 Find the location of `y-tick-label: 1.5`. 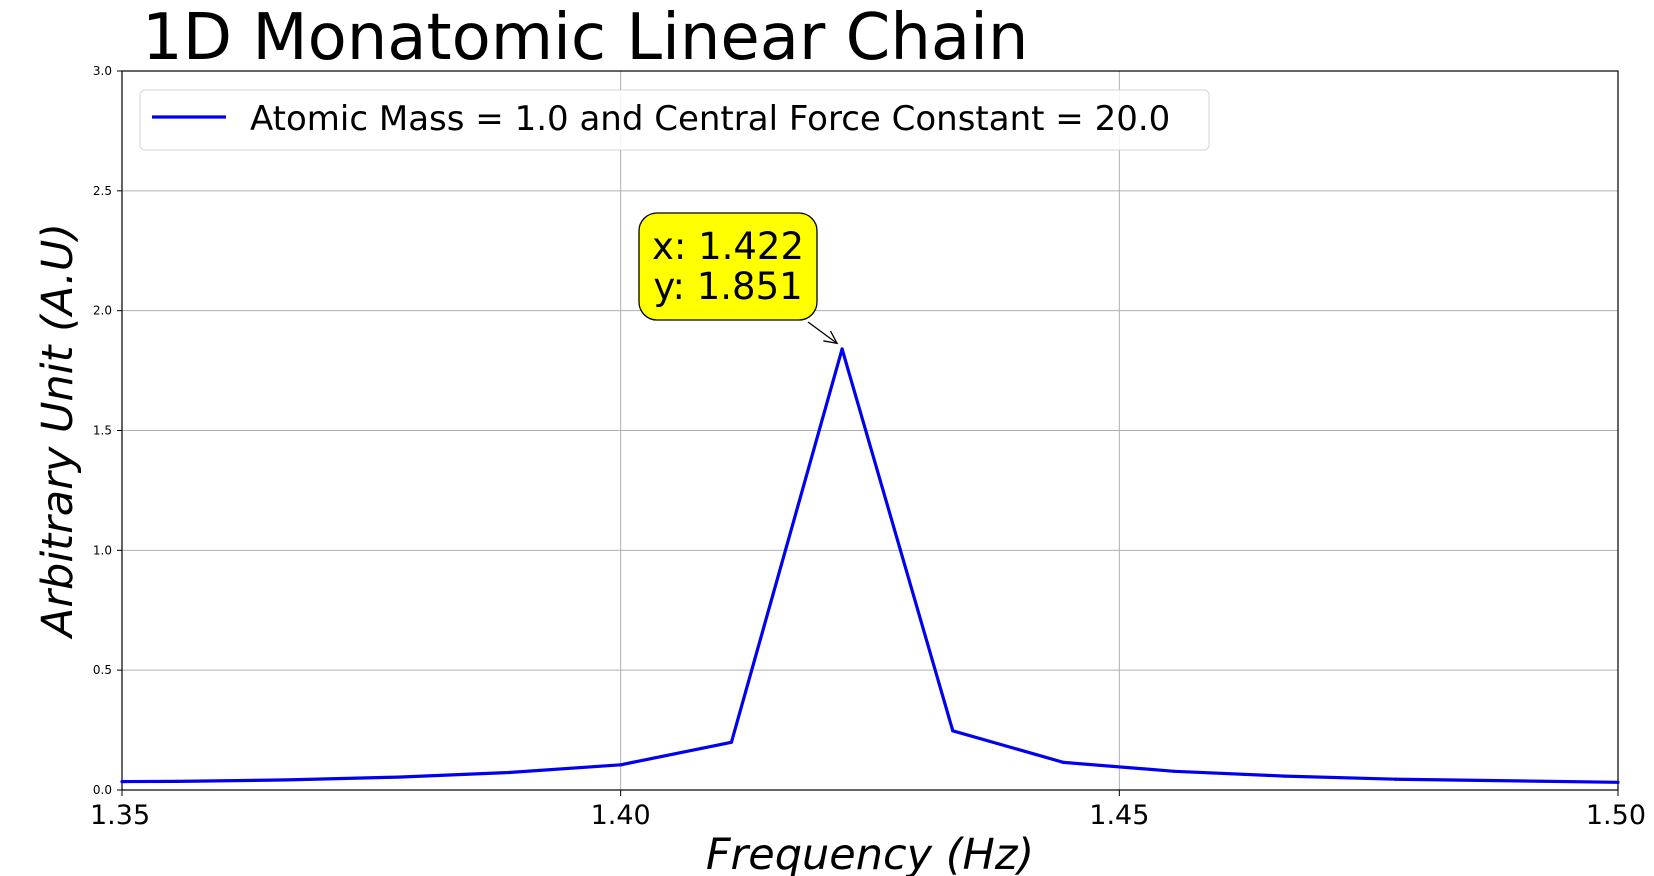

y-tick-label: 1.5 is located at coordinates (102, 431).